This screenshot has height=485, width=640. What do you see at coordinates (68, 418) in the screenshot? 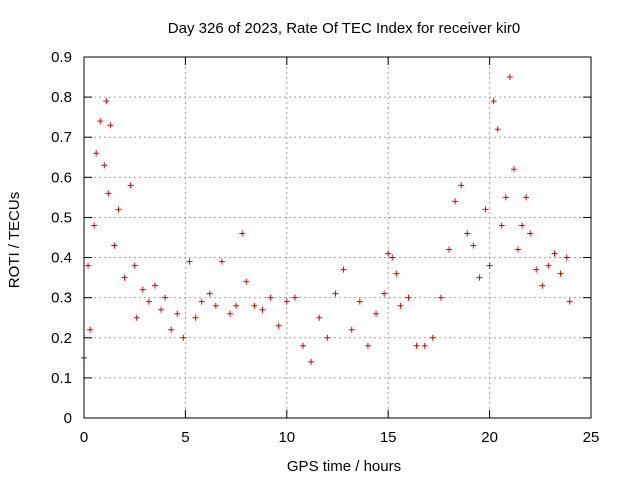
I see `y-tick-label: 0` at bounding box center [68, 418].